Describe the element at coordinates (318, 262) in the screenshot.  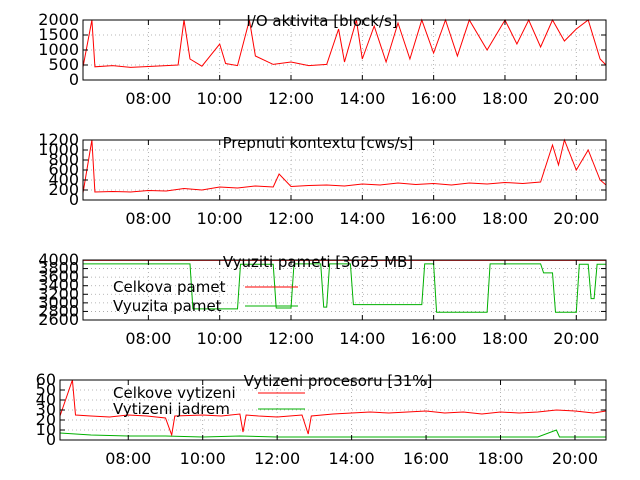
I see `chart-title: Vyuziti pameti [3625 MB]` at that location.